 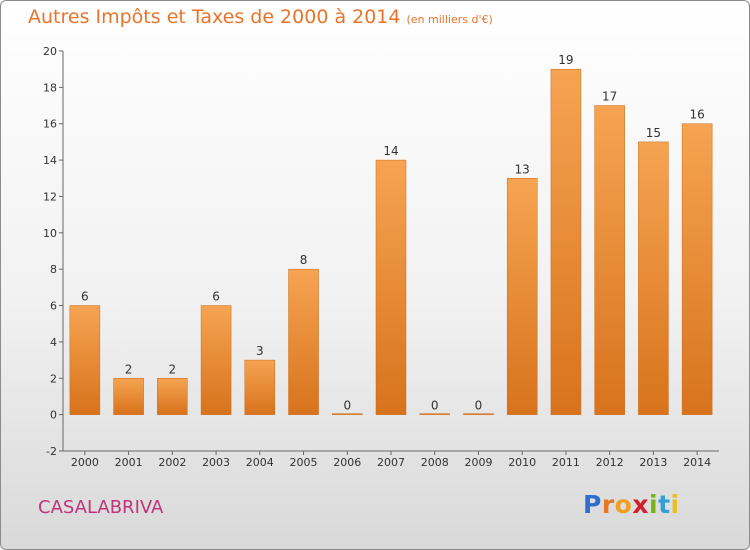 I want to click on x-tick-label: 2012, so click(x=610, y=462).